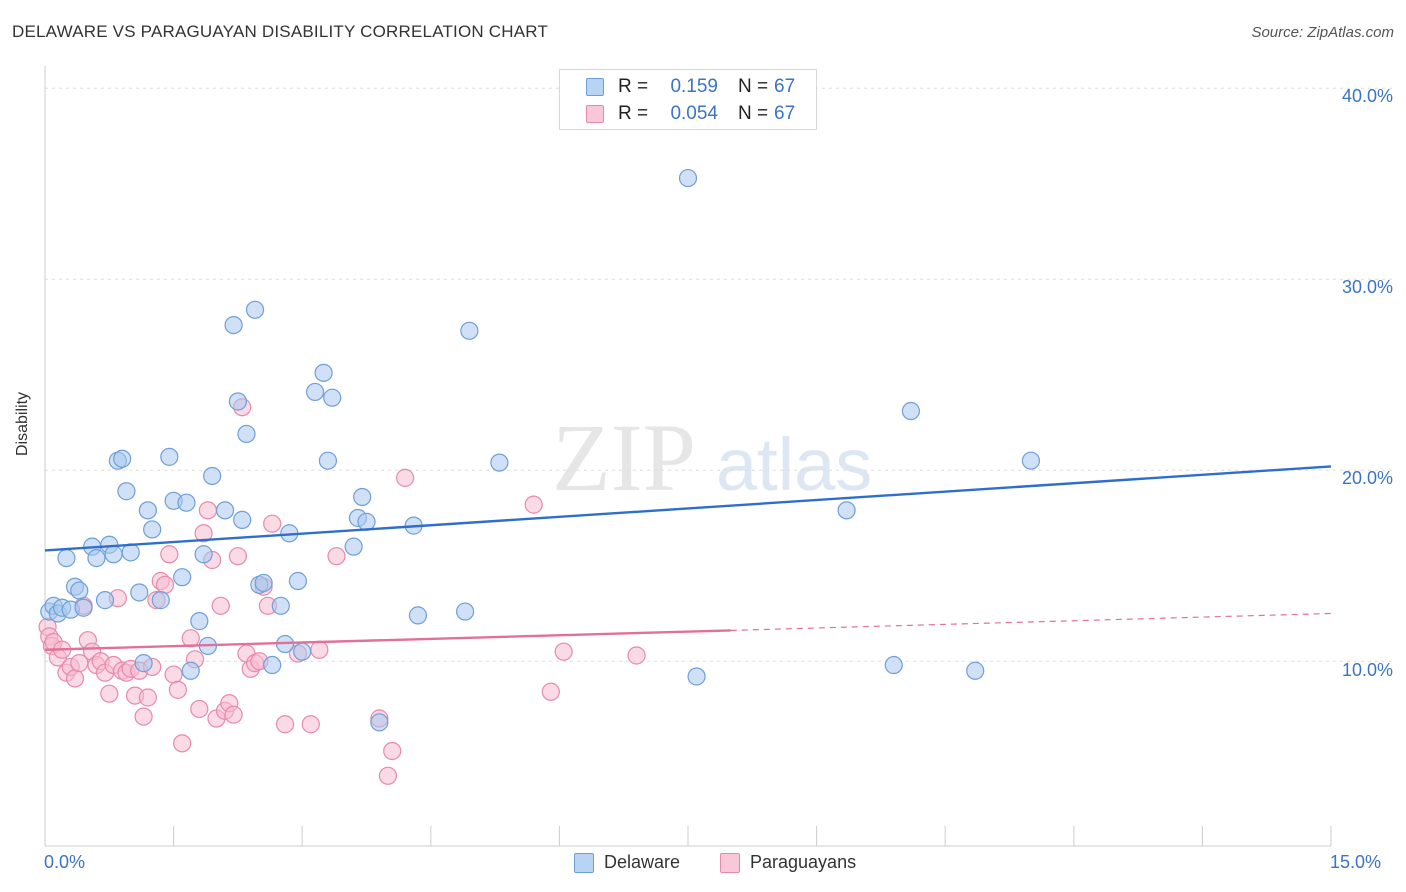  What do you see at coordinates (1367, 478) in the screenshot?
I see `y-tick-20: 20.0%` at bounding box center [1367, 478].